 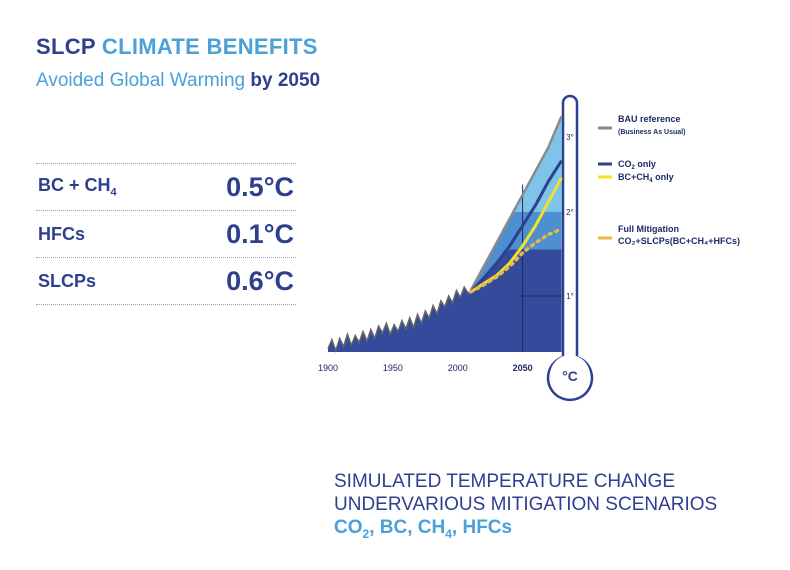 I want to click on x-tick-label: 1900, so click(x=328, y=368).